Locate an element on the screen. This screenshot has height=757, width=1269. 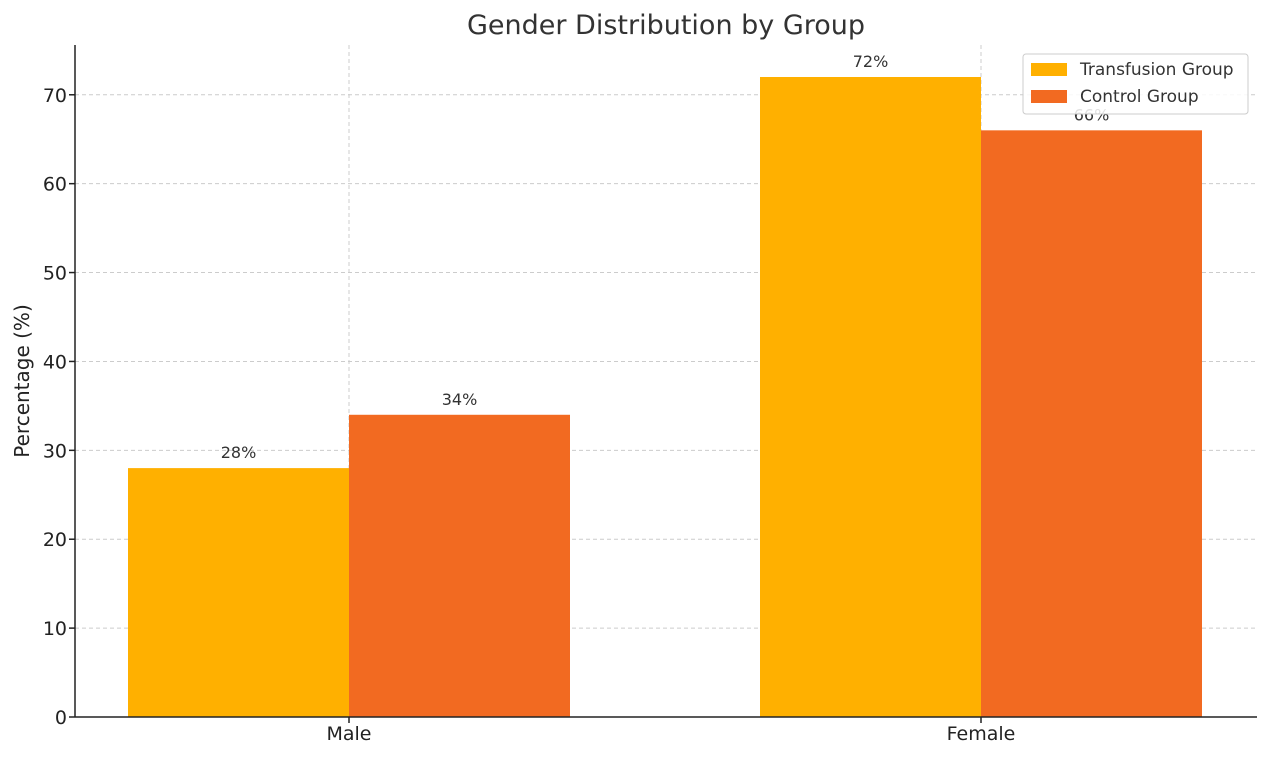
chart-title: Gender Distribution by Group is located at coordinates (666, 25).